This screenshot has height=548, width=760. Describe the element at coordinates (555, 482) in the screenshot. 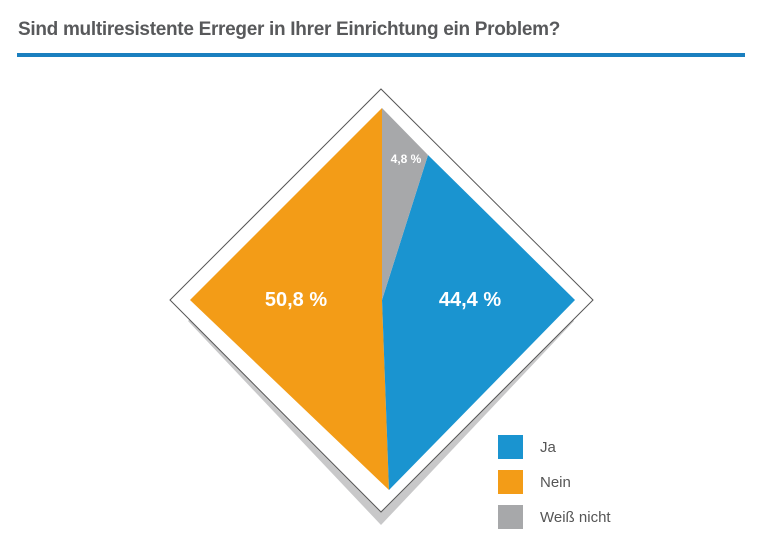

I see `legend-label-nein: Nein` at that location.